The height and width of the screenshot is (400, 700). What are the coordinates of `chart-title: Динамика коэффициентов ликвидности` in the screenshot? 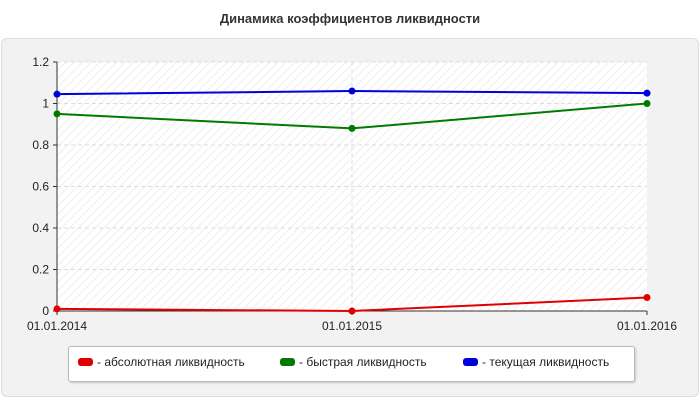 It's located at (350, 18).